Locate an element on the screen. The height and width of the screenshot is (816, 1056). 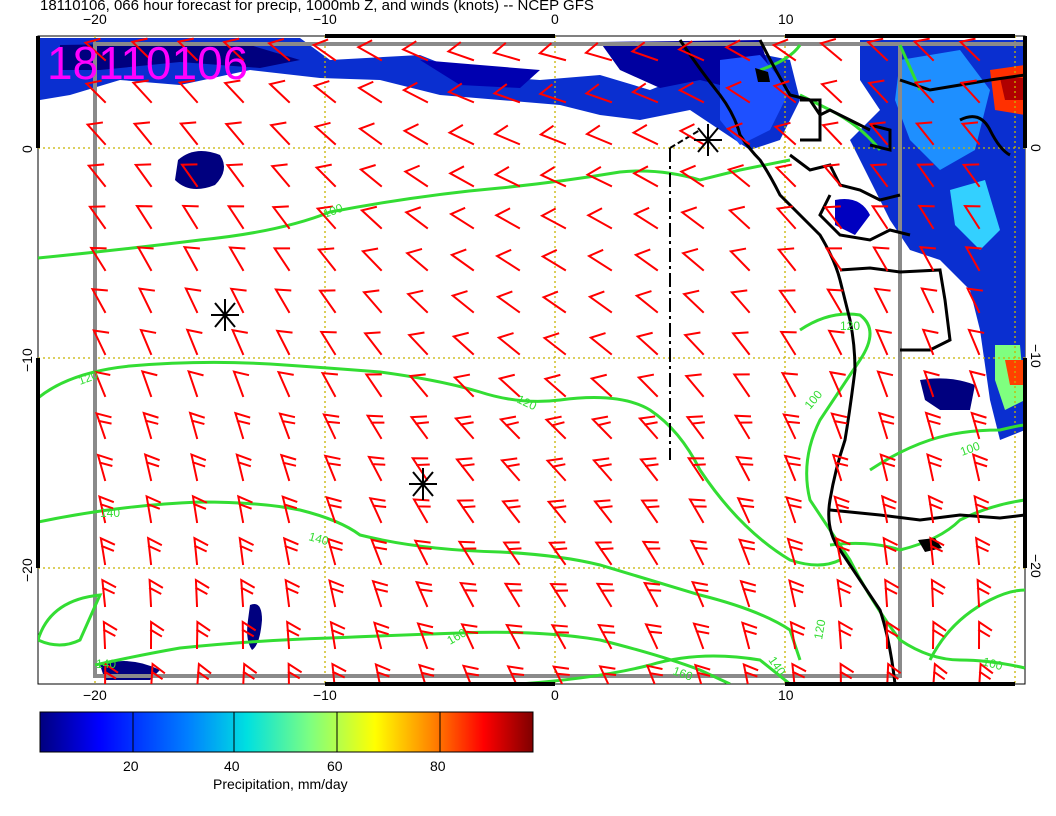
contour-label: 140 is located at coordinates (318, 538).